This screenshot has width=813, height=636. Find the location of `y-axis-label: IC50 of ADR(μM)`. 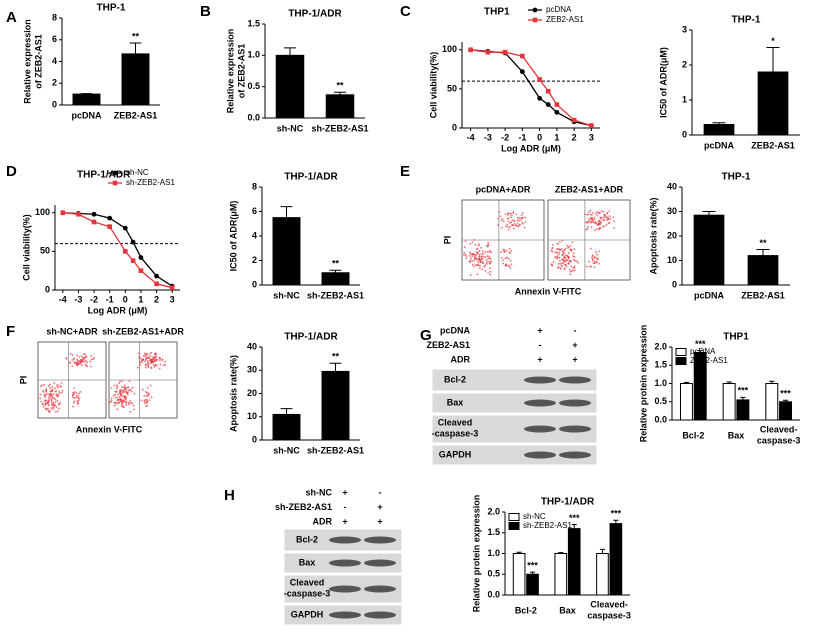

y-axis-label: IC50 of ADR(μM) is located at coordinates (233, 236).